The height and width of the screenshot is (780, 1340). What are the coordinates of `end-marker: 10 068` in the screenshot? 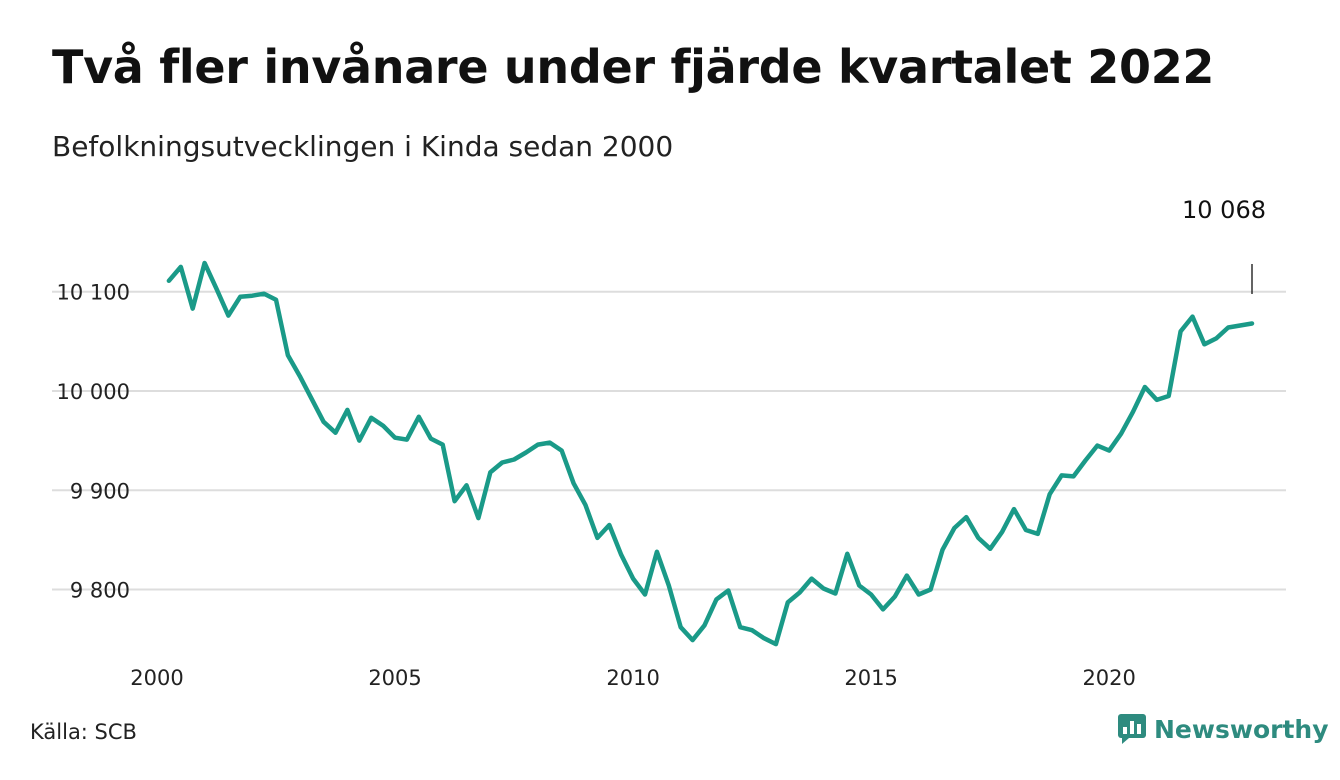 It's located at (1224, 245).